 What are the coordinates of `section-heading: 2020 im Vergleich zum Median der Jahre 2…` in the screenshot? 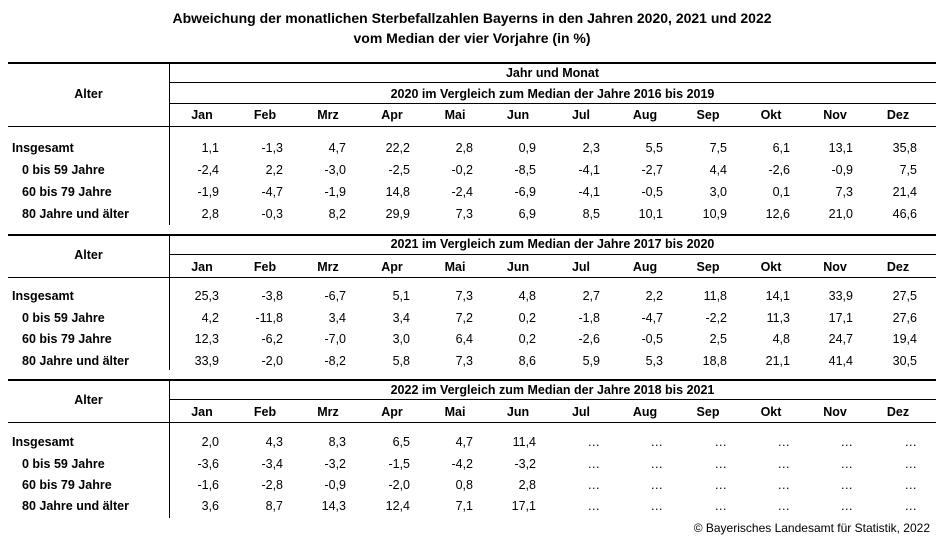 It's located at (552, 94).